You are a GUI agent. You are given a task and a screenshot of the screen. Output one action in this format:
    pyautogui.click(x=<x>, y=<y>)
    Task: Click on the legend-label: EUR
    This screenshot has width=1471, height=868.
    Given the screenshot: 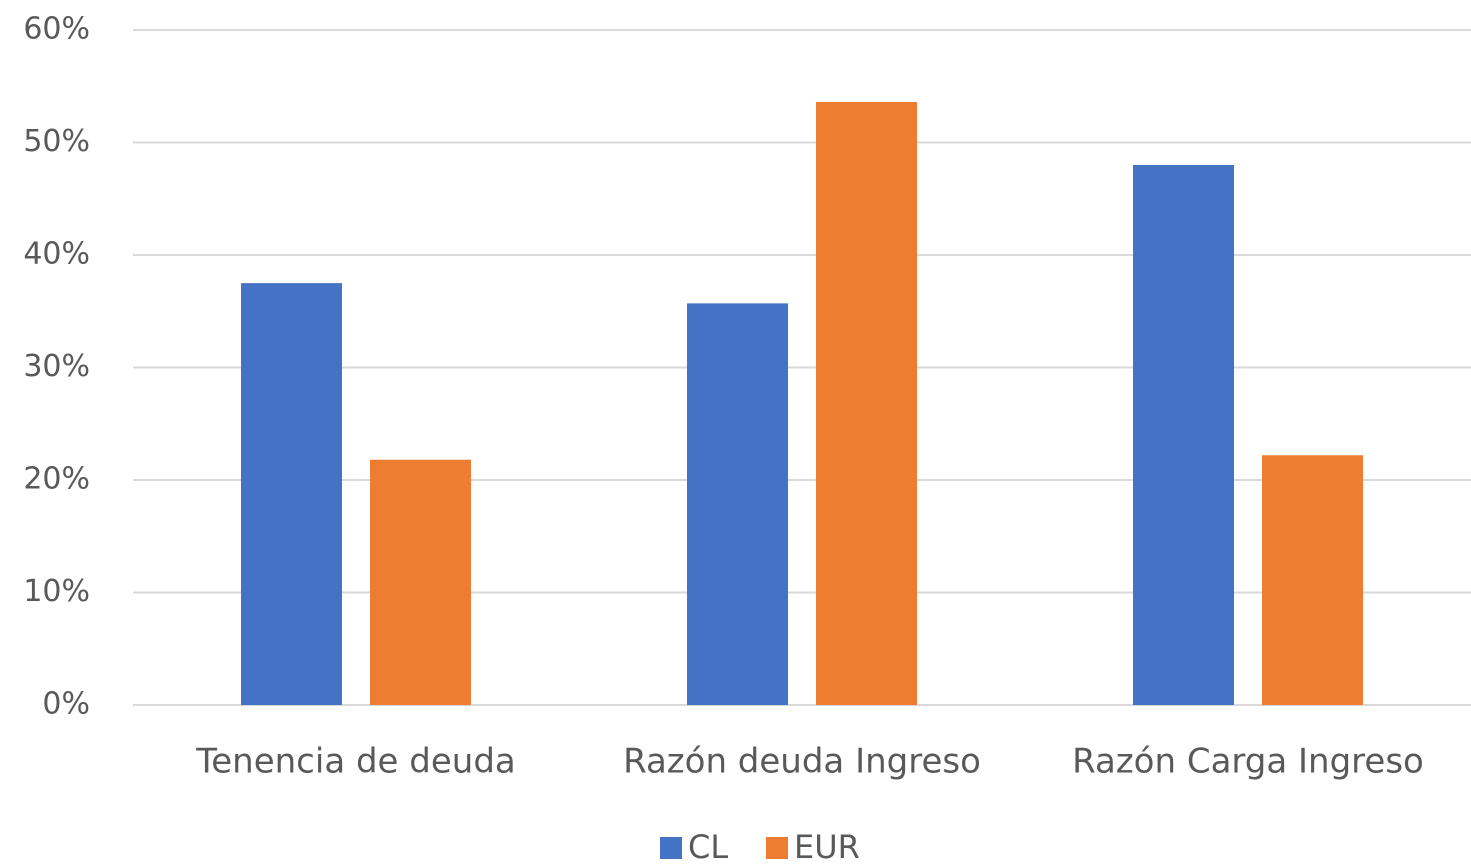 What is the action you would take?
    pyautogui.click(x=827, y=846)
    